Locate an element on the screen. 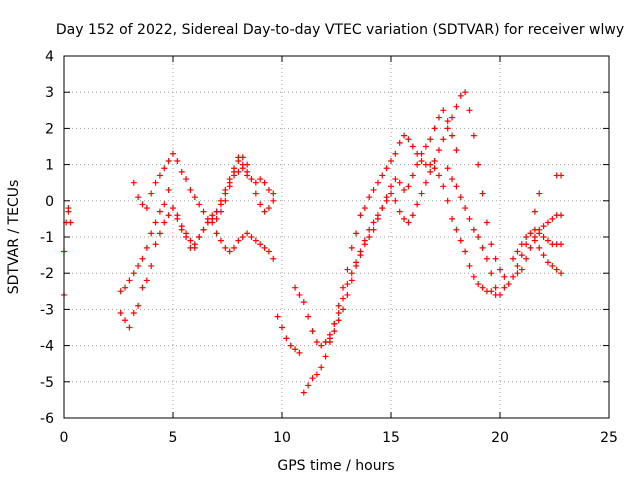 This screenshot has width=640, height=480. y-tick-labels: -6 -5 -4 -3 -2 -1 0 1 2 3 4 is located at coordinates (47, 238).